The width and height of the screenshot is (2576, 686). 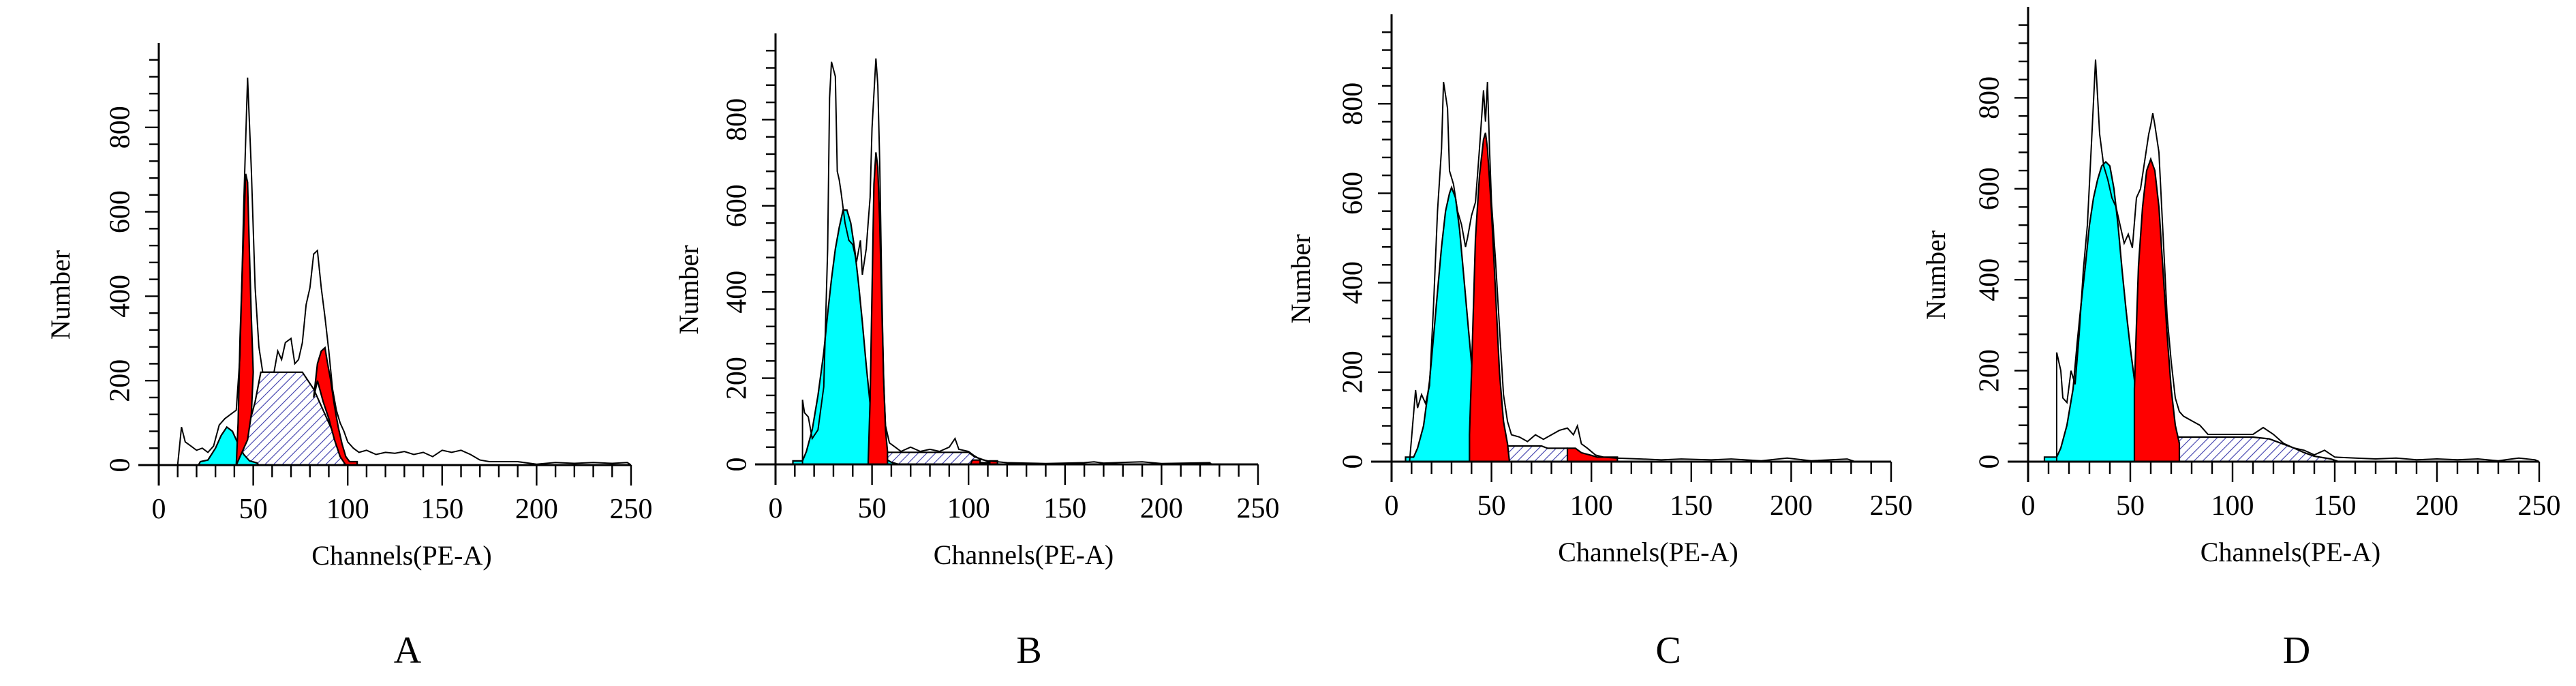 I want to click on panel-label: D, so click(x=2296, y=650).